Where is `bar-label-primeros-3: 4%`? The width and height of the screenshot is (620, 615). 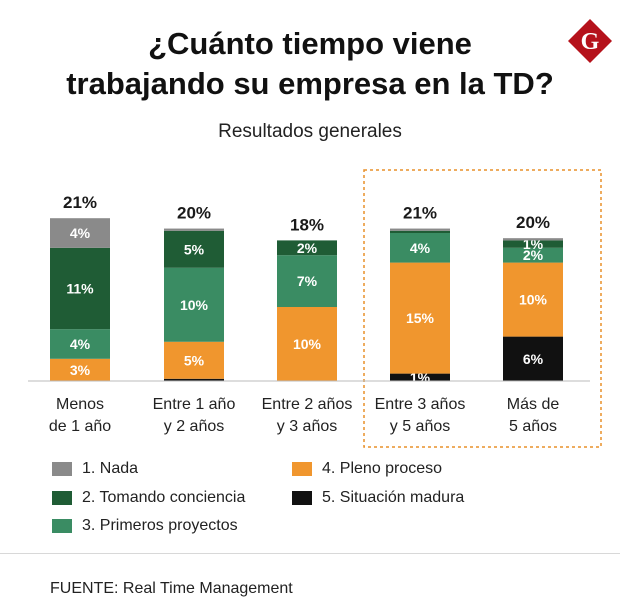
bar-label-primeros-3: 4% is located at coordinates (420, 248).